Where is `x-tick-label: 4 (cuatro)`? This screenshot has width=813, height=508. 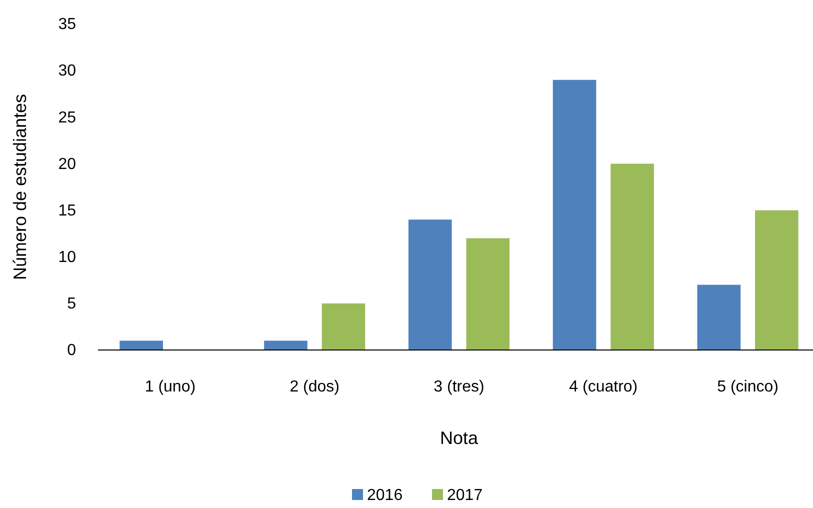 x-tick-label: 4 (cuatro) is located at coordinates (603, 387).